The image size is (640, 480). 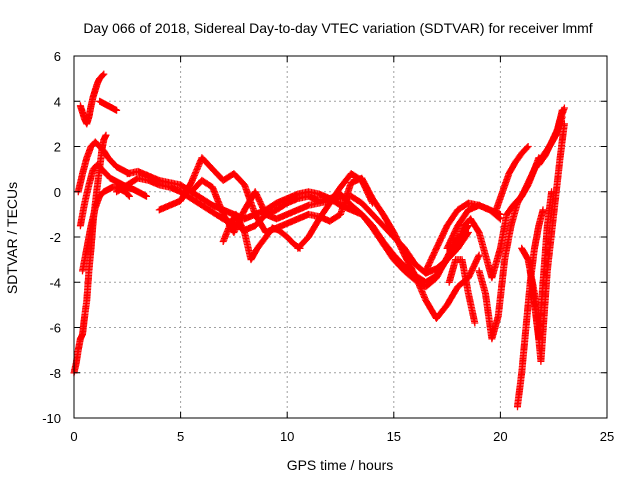 I want to click on y-tick-label: -2, so click(x=55, y=237).